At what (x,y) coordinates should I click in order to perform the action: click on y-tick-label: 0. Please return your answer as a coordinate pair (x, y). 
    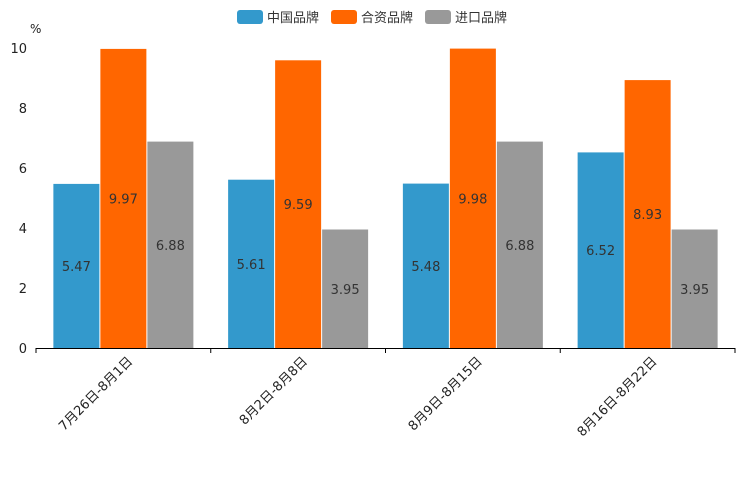
    Looking at the image, I should click on (23, 349).